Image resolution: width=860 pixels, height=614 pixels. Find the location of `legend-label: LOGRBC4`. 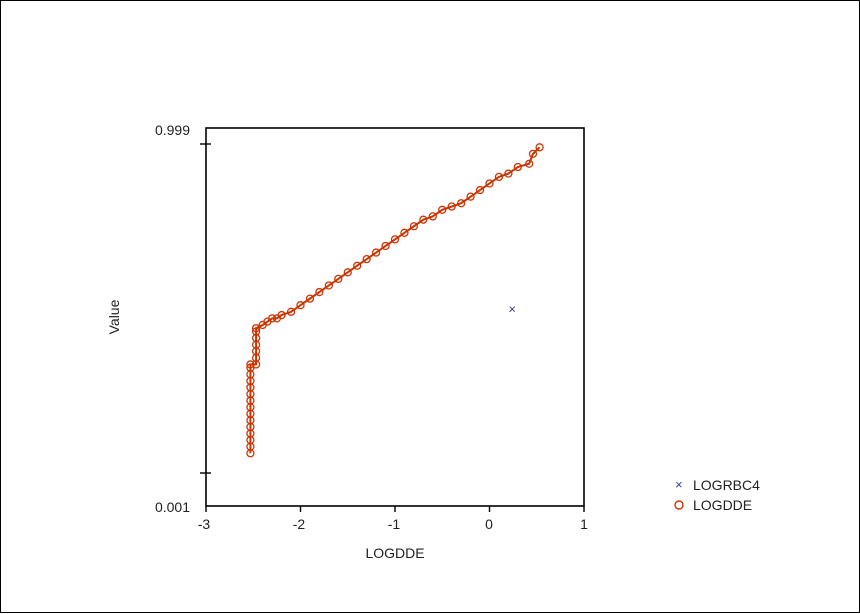

legend-label: LOGRBC4 is located at coordinates (726, 485).